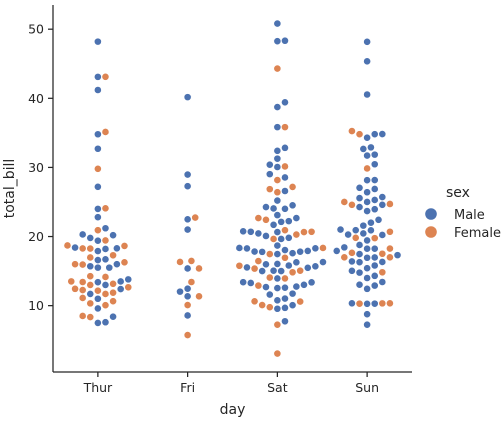 This screenshot has width=502, height=424. Describe the element at coordinates (187, 387) in the screenshot. I see `x-tick-label-fri: Fri` at that location.